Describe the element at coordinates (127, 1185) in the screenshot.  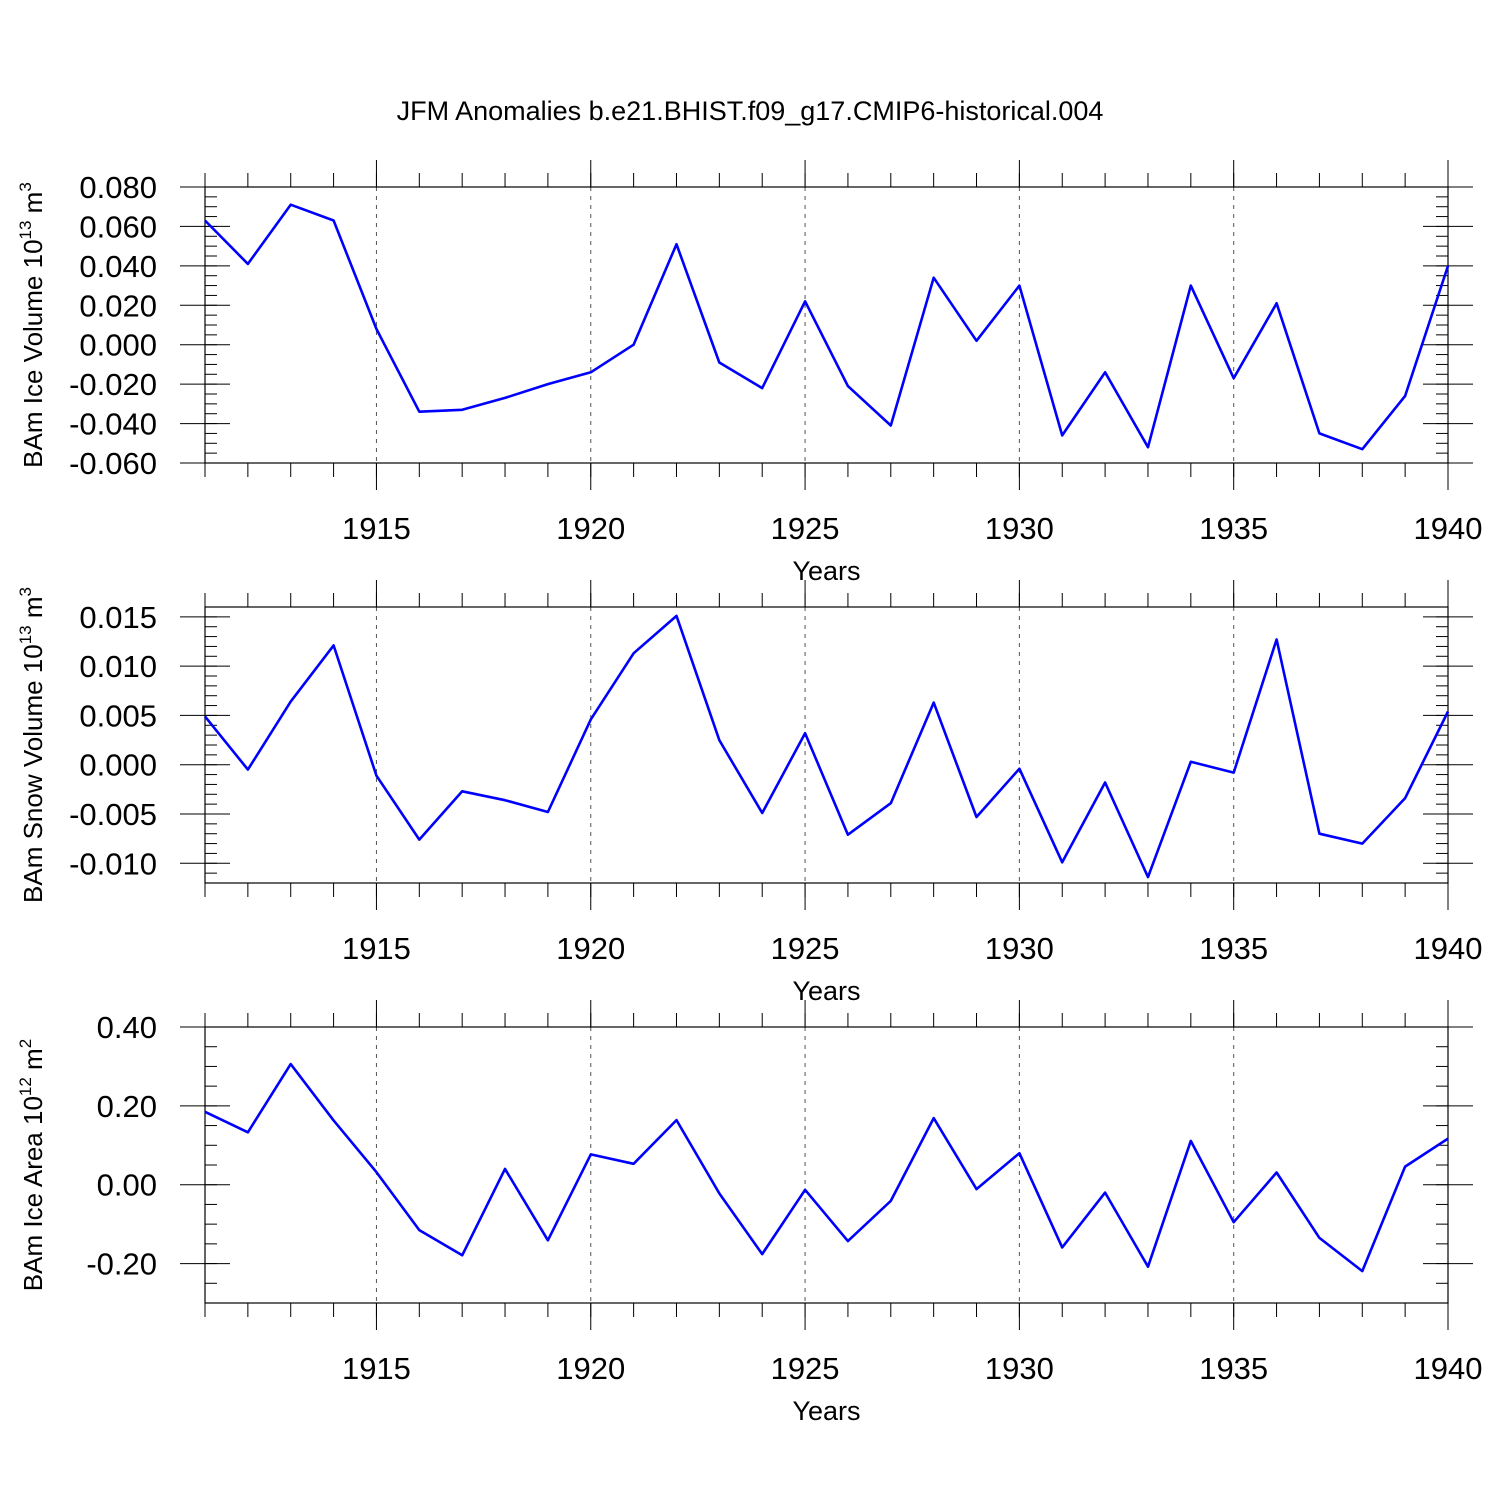
I see `y-tick-label: 0.00` at that location.